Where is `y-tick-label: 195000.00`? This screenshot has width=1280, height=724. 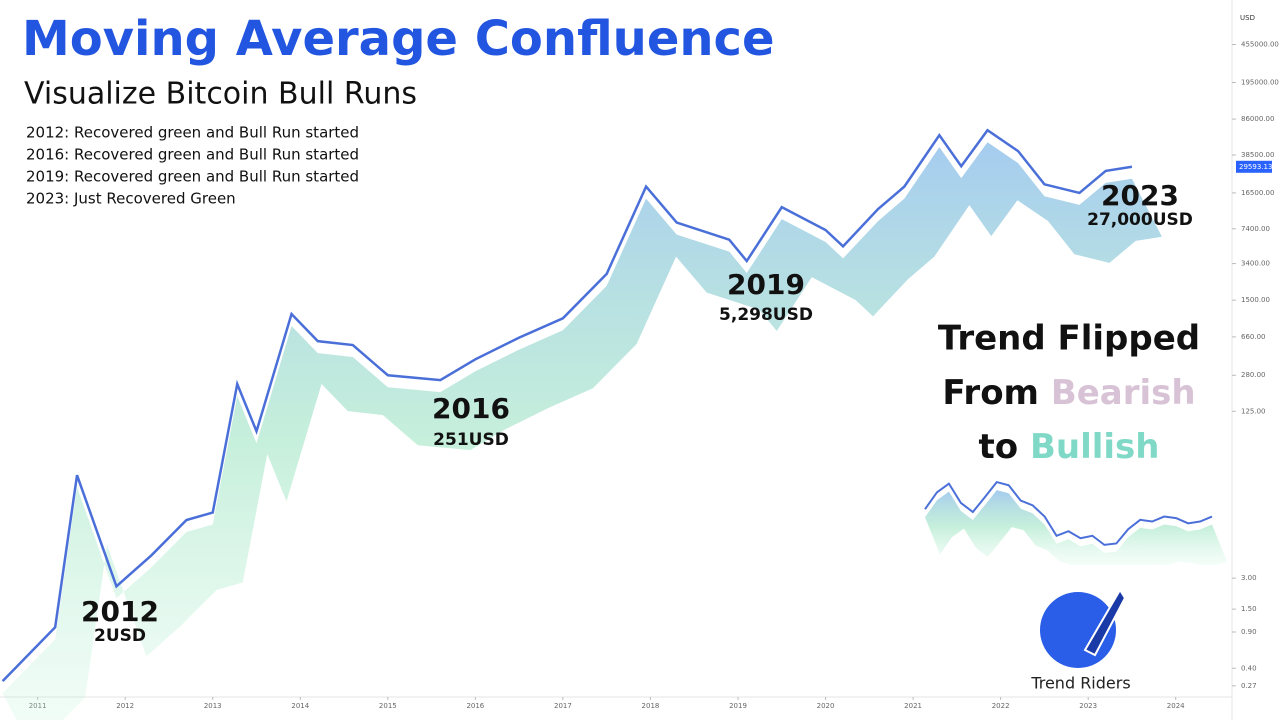
y-tick-label: 195000.00 is located at coordinates (1260, 82).